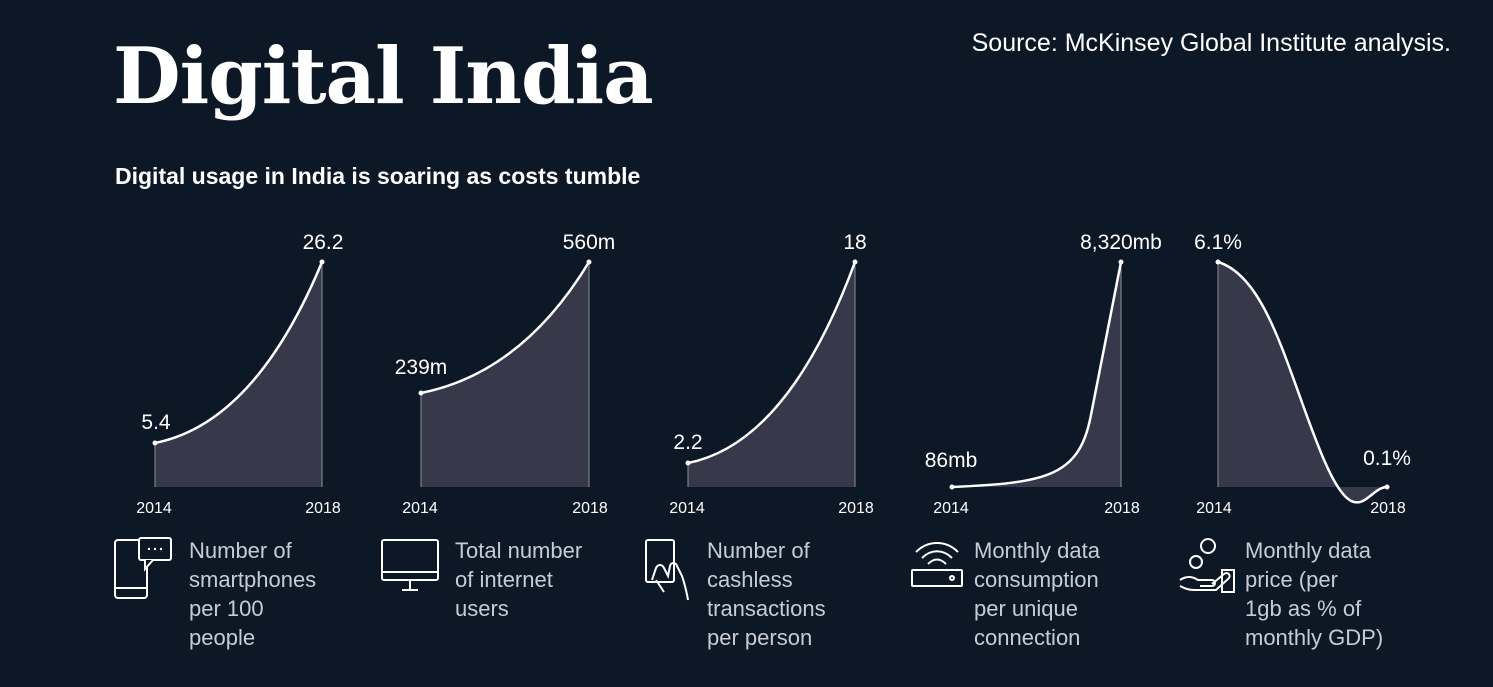 This screenshot has height=687, width=1493. Describe the element at coordinates (589, 242) in the screenshot. I see `data-label-2018: 560m` at that location.